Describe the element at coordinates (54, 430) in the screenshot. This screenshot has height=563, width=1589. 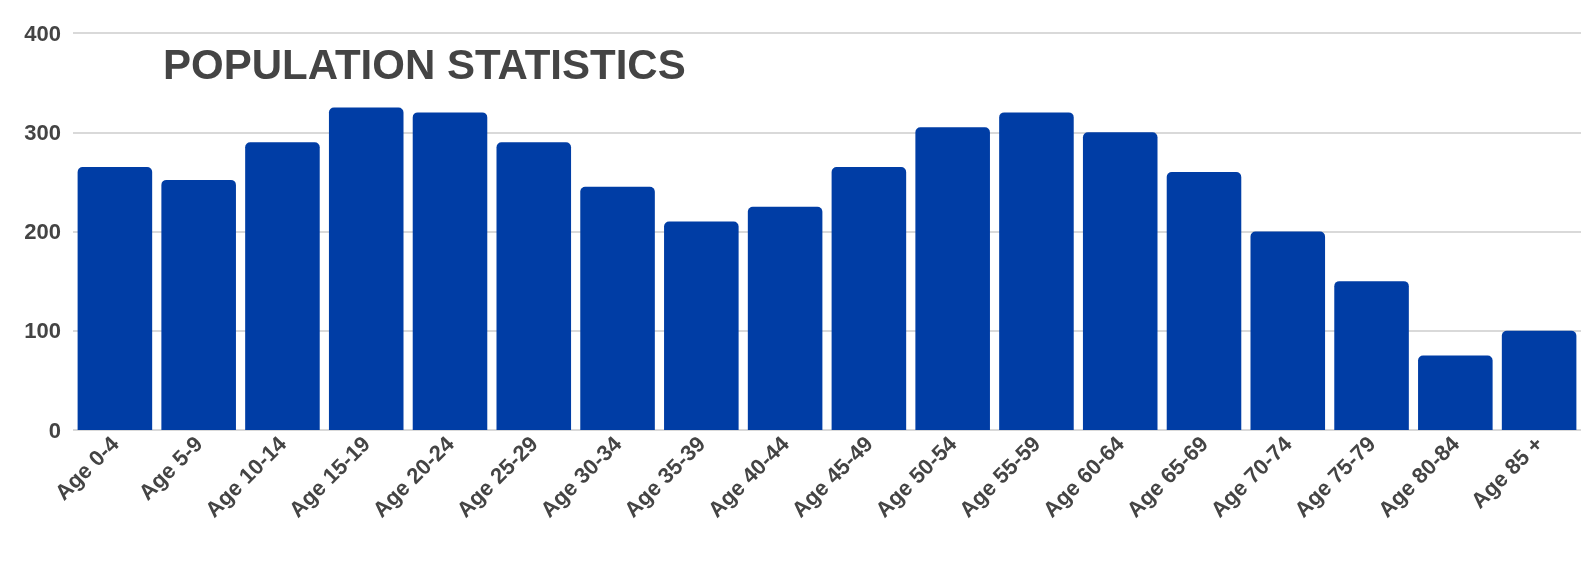
I see `y-tick-label: 0` at that location.